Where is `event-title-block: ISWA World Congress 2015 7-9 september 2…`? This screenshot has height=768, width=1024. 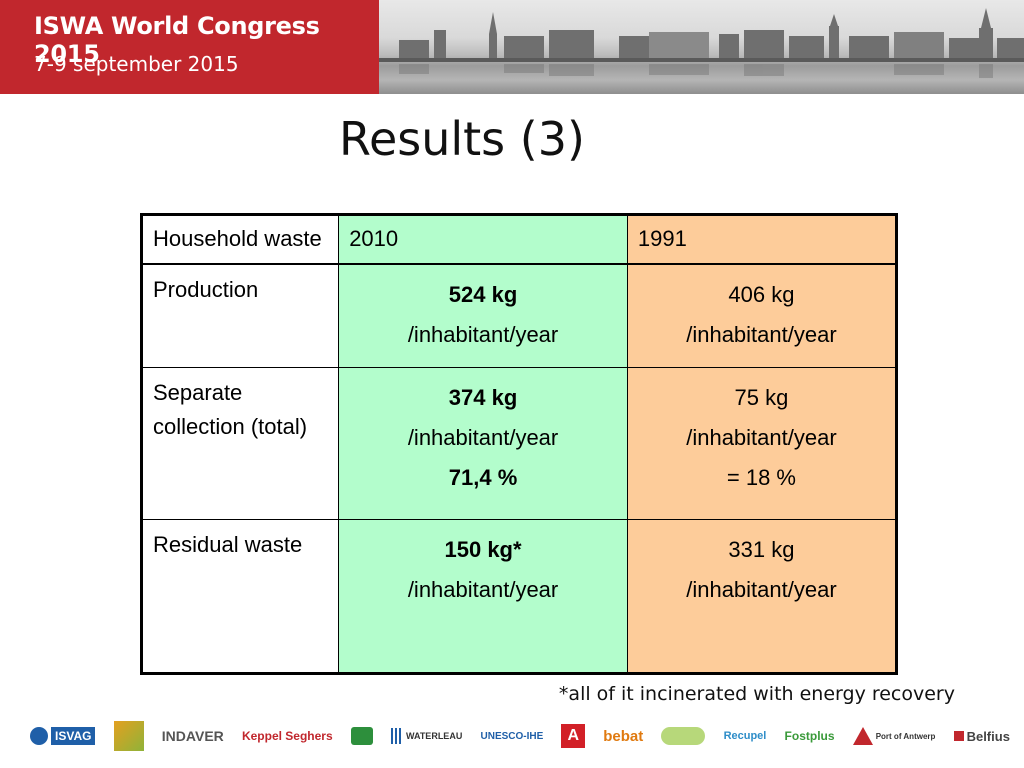 event-title-block: ISWA World Congress 2015 7-9 september 2… is located at coordinates (189, 47).